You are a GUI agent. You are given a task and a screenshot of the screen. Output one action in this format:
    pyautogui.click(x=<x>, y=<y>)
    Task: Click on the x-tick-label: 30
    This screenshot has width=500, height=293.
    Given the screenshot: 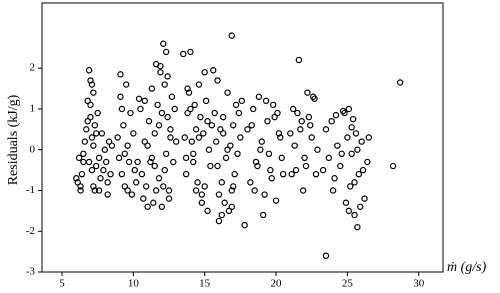 What is the action you would take?
    pyautogui.click(x=419, y=284)
    